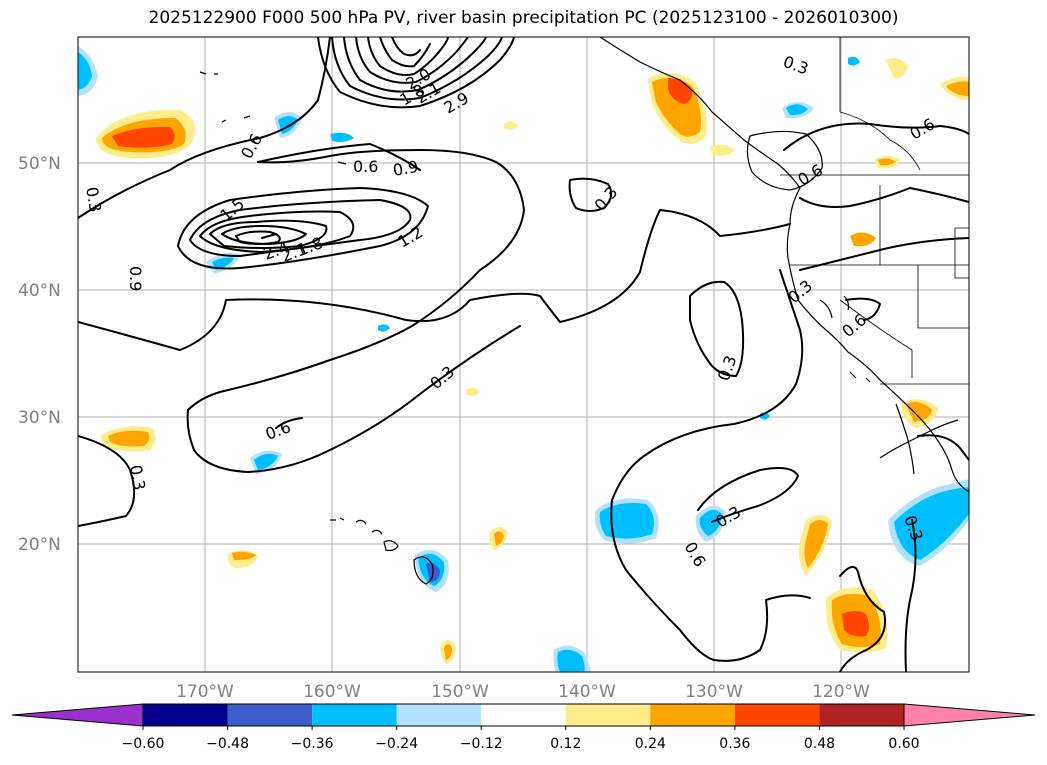 The width and height of the screenshot is (1047, 765). I want to click on colorbar-tick-label: 0.24, so click(650, 744).